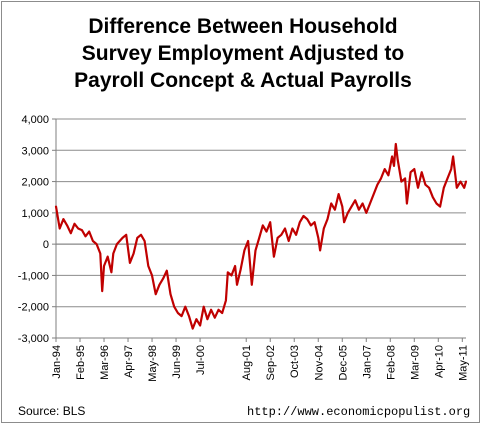 Image resolution: width=483 pixels, height=426 pixels. What do you see at coordinates (35, 183) in the screenshot?
I see `y-tick-label: 2,000` at bounding box center [35, 183].